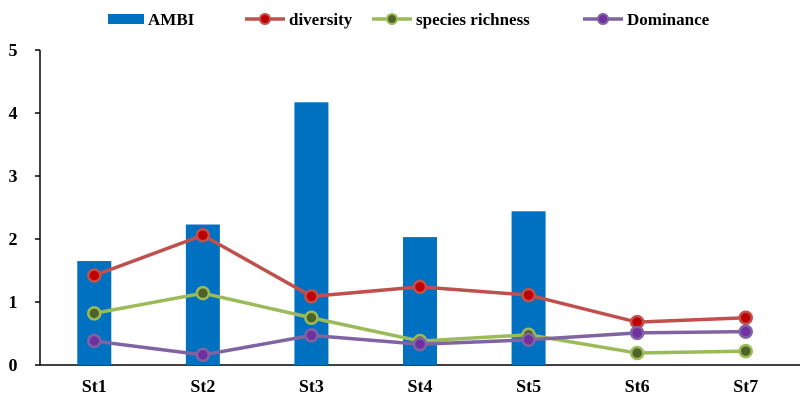 The height and width of the screenshot is (398, 803). I want to click on y-tick-label: 2, so click(13, 239).